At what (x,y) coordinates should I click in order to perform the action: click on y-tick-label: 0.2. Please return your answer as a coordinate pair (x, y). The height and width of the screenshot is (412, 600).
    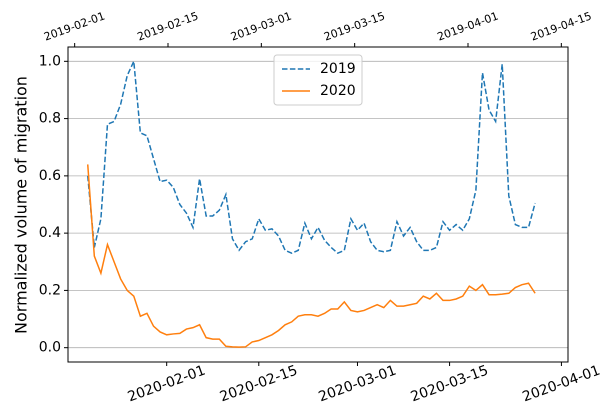
    Looking at the image, I should click on (50, 290).